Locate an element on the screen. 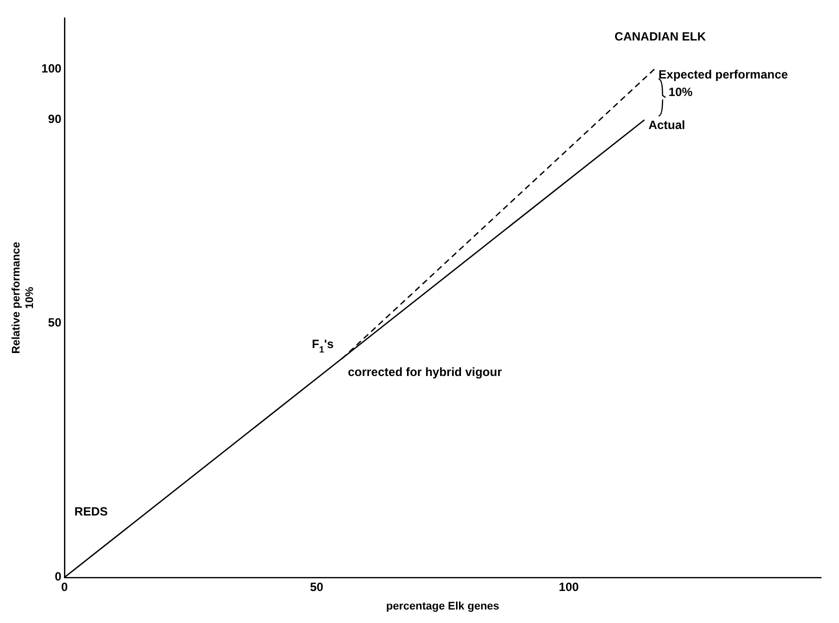 The image size is (839, 623). y-tick-label: 0 is located at coordinates (58, 577).